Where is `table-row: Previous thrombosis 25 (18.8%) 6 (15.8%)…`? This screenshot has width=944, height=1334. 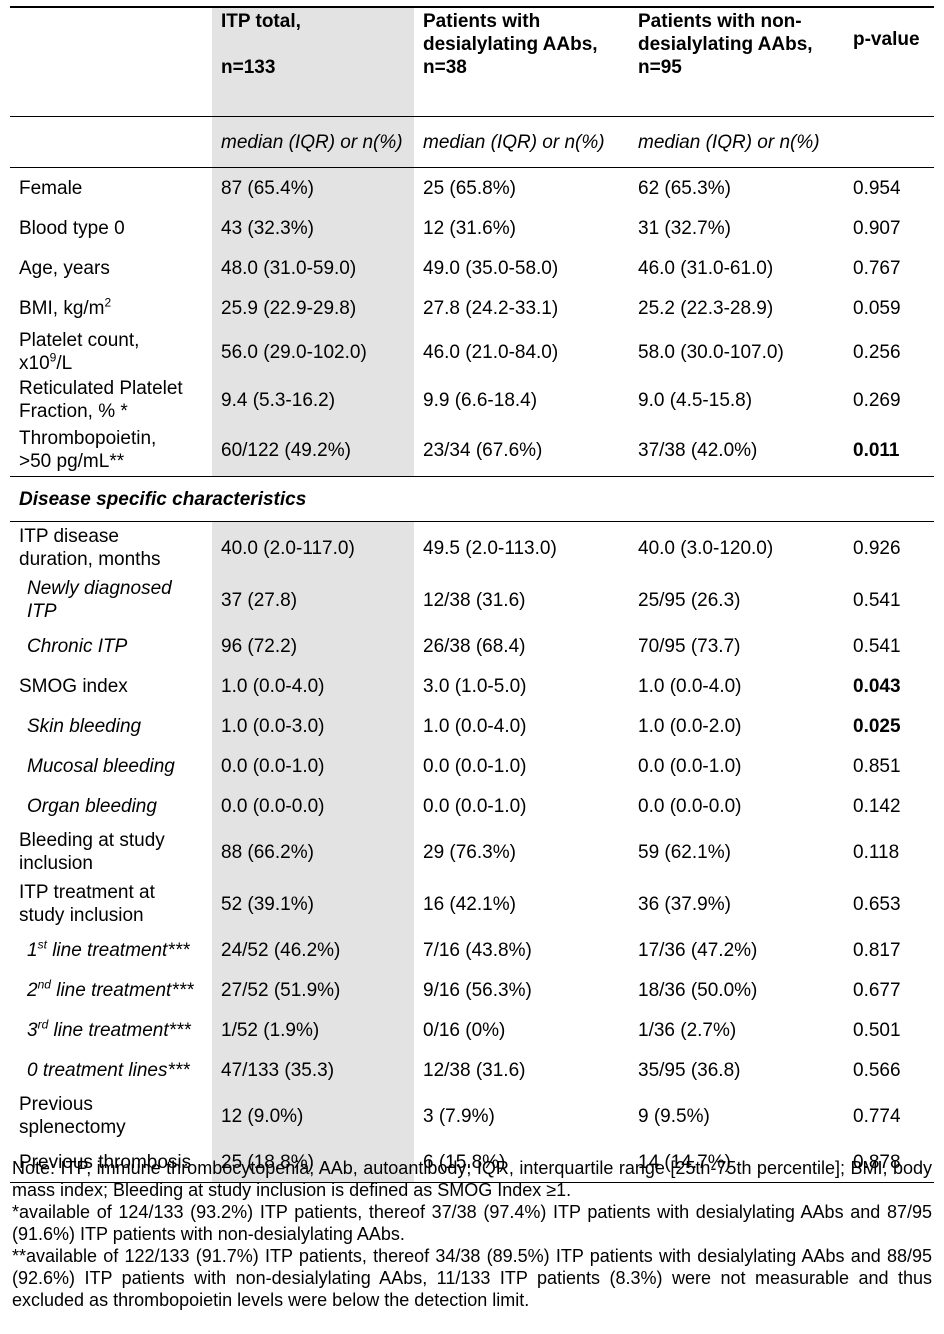 table-row: Previous thrombosis 25 (18.8%) 6 (15.8%)… is located at coordinates (472, 1162).